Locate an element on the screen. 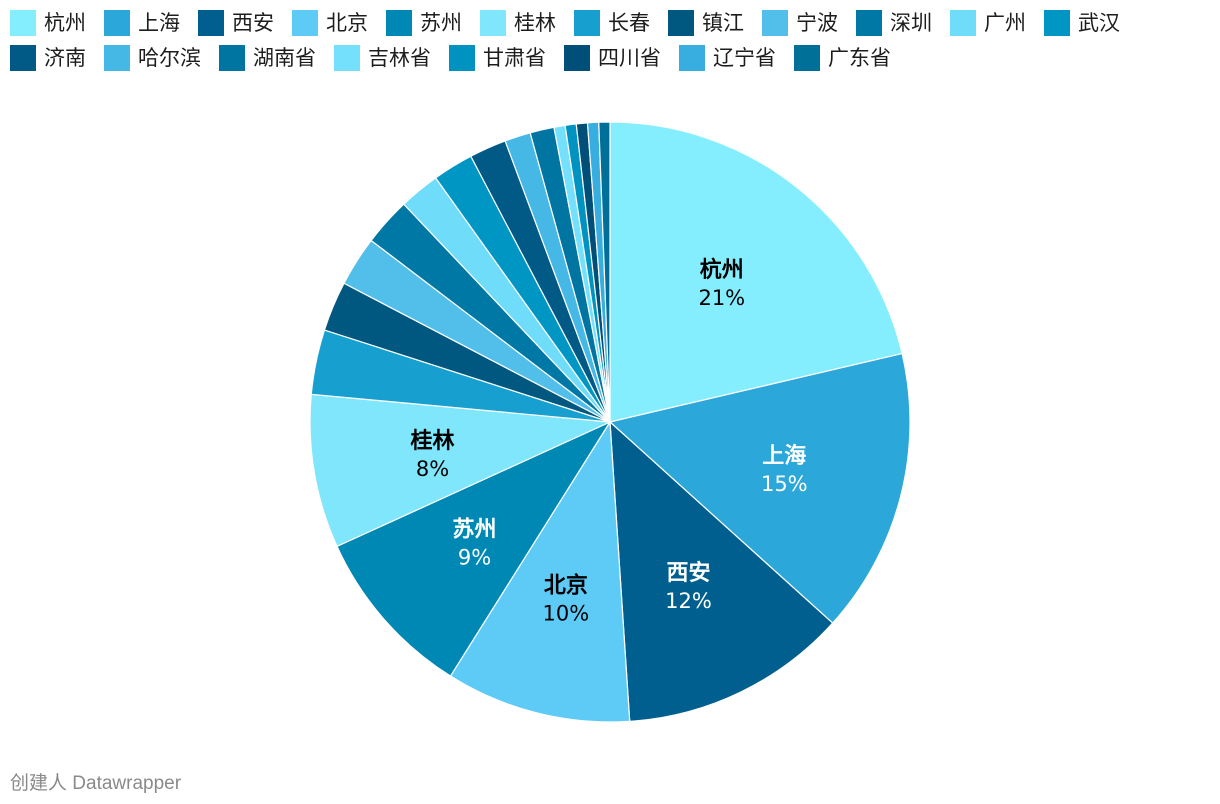 The image size is (1220, 804). legend-item: 吉林省 is located at coordinates (382, 58).